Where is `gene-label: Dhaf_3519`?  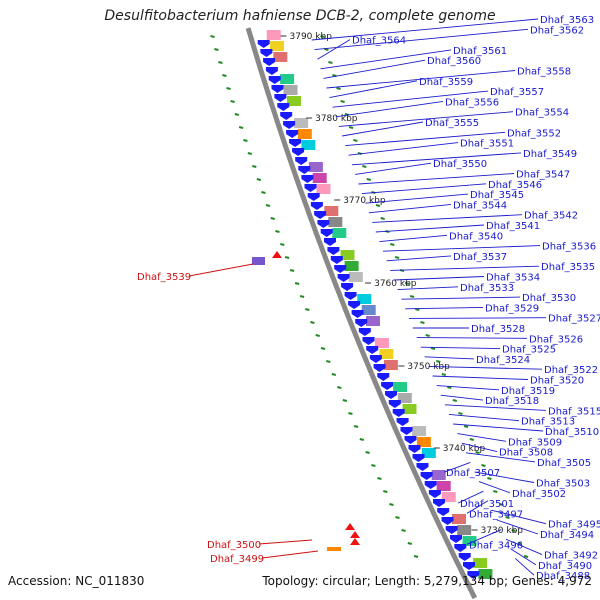 gene-label: Dhaf_3519 is located at coordinates (528, 391).